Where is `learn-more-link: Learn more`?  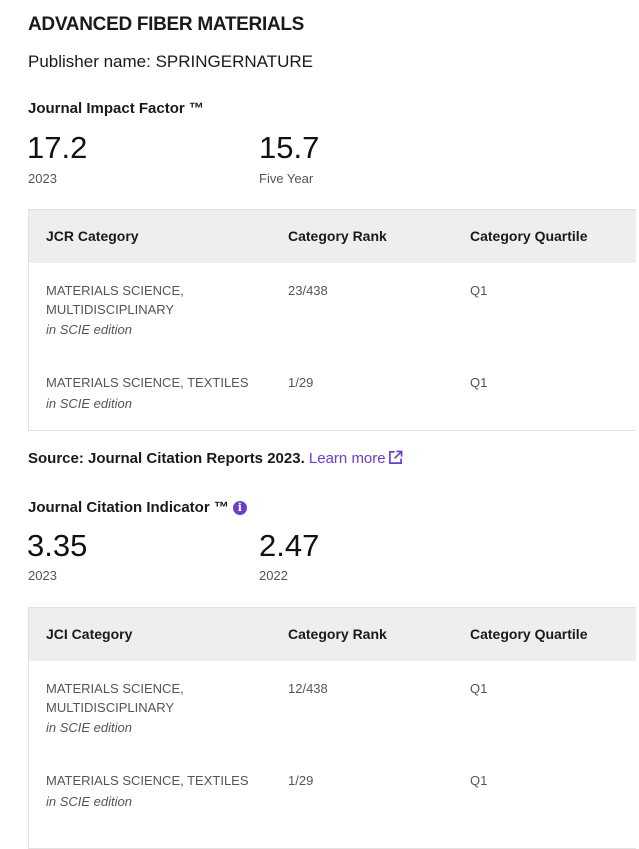
learn-more-link: Learn more is located at coordinates (356, 458).